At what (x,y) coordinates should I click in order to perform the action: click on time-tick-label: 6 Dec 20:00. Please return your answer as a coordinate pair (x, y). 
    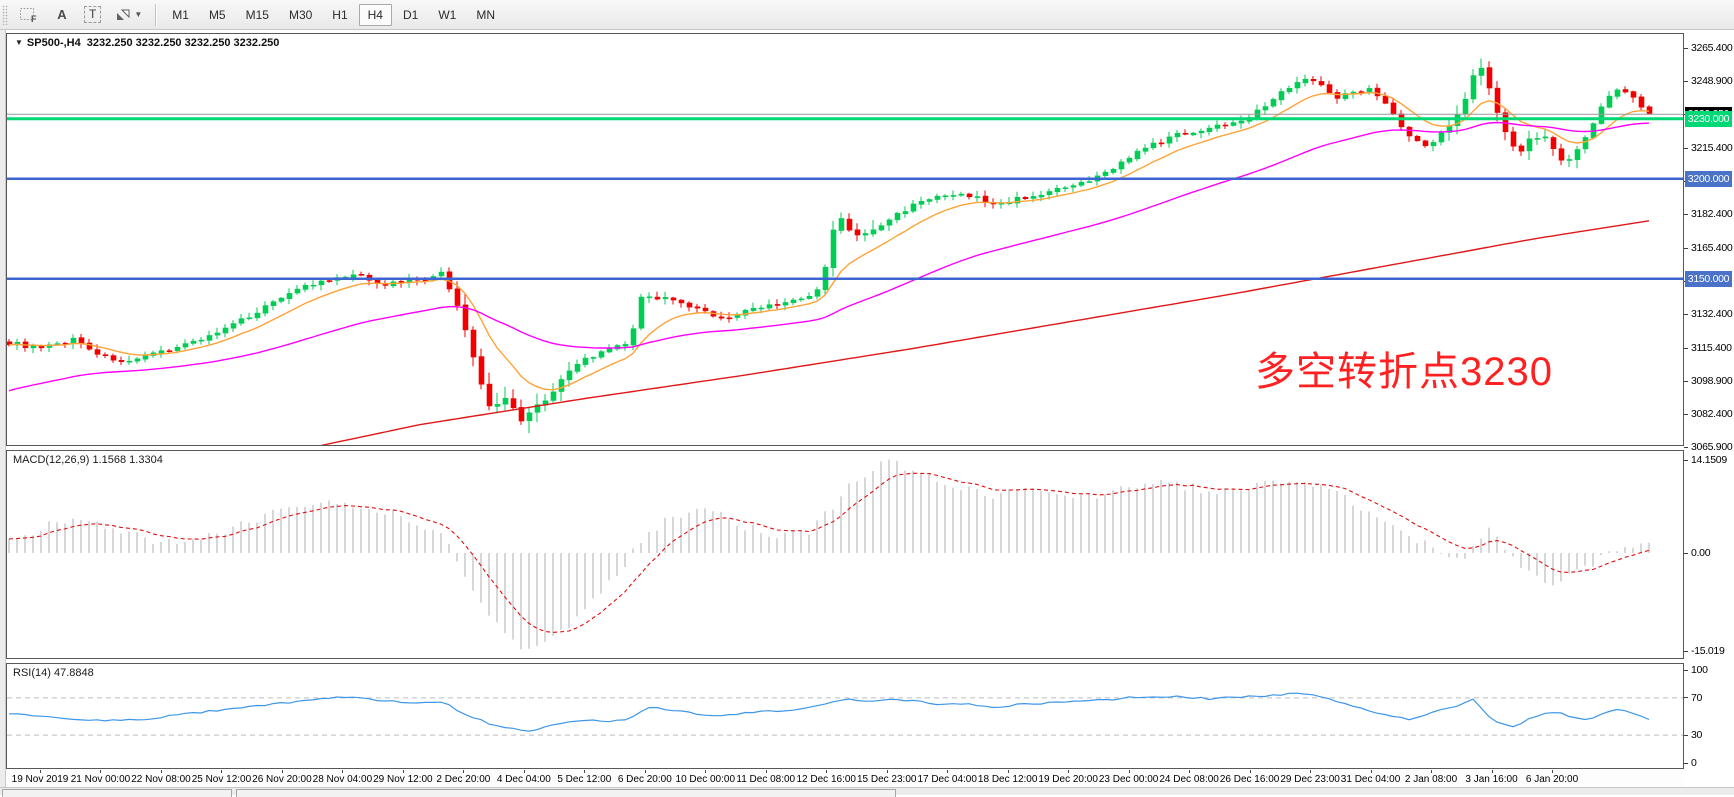
    Looking at the image, I should click on (644, 779).